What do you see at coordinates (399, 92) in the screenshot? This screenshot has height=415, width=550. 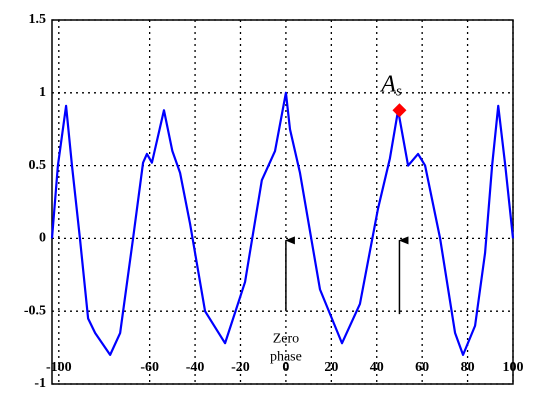 I see `annotation-subscript: s` at bounding box center [399, 92].